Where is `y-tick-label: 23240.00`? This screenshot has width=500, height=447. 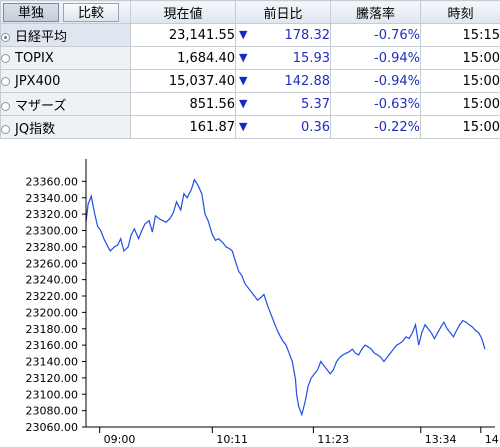 y-tick-label: 23240.00 is located at coordinates (52, 280).